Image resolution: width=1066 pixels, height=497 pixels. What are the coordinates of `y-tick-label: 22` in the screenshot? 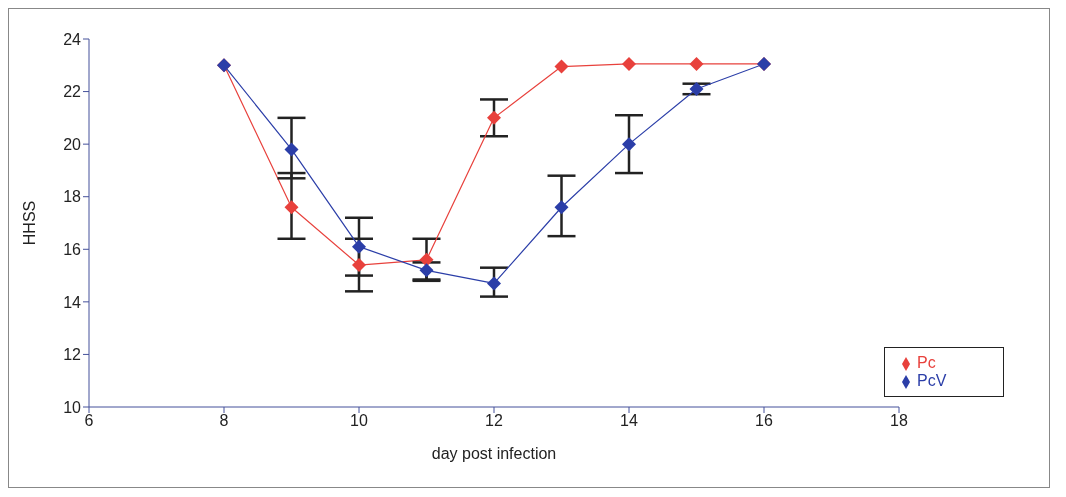 It's located at (72, 92).